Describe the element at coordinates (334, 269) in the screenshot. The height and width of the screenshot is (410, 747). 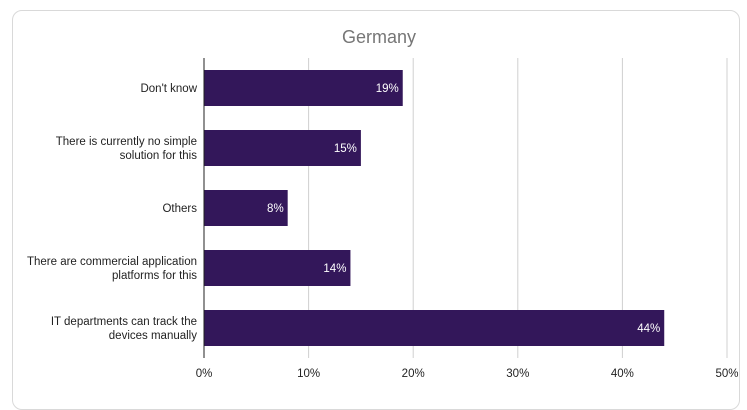
I see `bar-data-label: 14%` at that location.